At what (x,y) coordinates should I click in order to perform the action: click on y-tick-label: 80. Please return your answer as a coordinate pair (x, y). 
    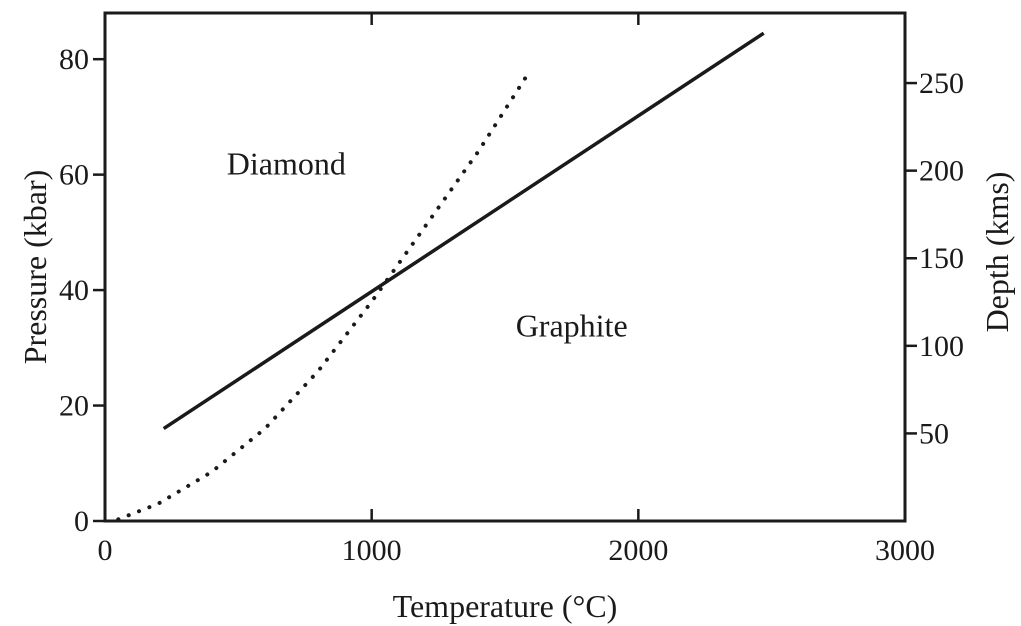
    Looking at the image, I should click on (74, 59).